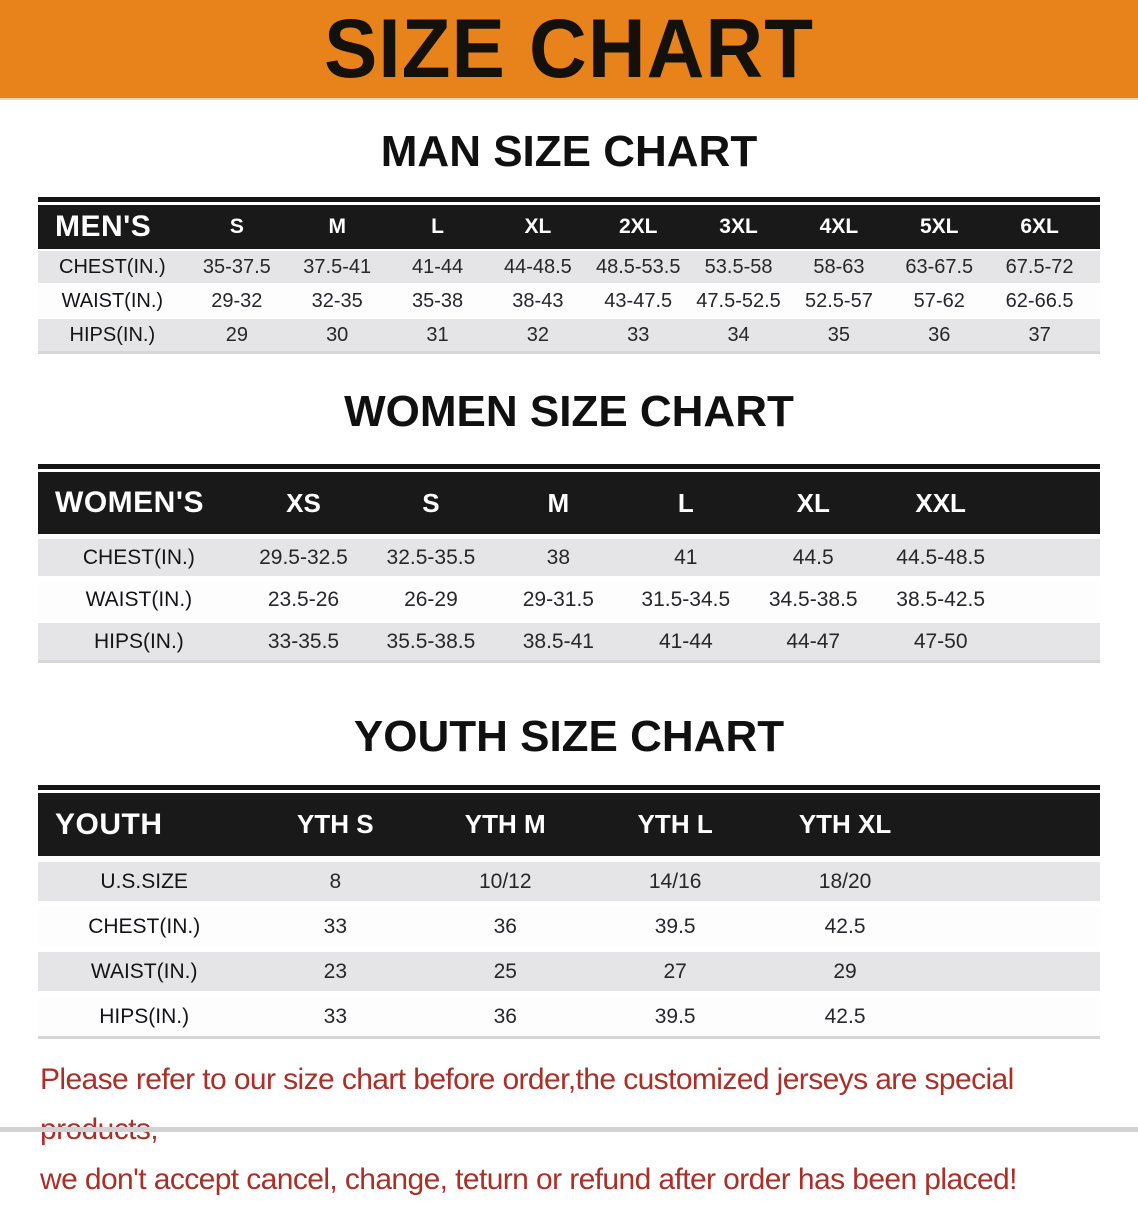 Image resolution: width=1138 pixels, height=1205 pixels. Describe the element at coordinates (569, 151) in the screenshot. I see `men-section-heading: MAN SIZE CHART` at that location.